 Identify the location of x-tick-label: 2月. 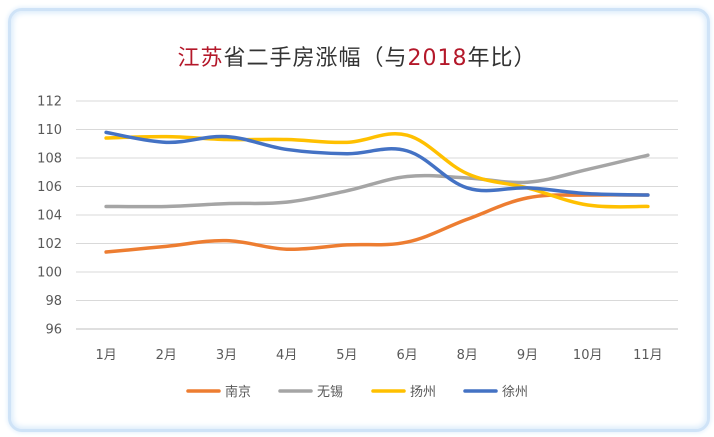
(166, 355).